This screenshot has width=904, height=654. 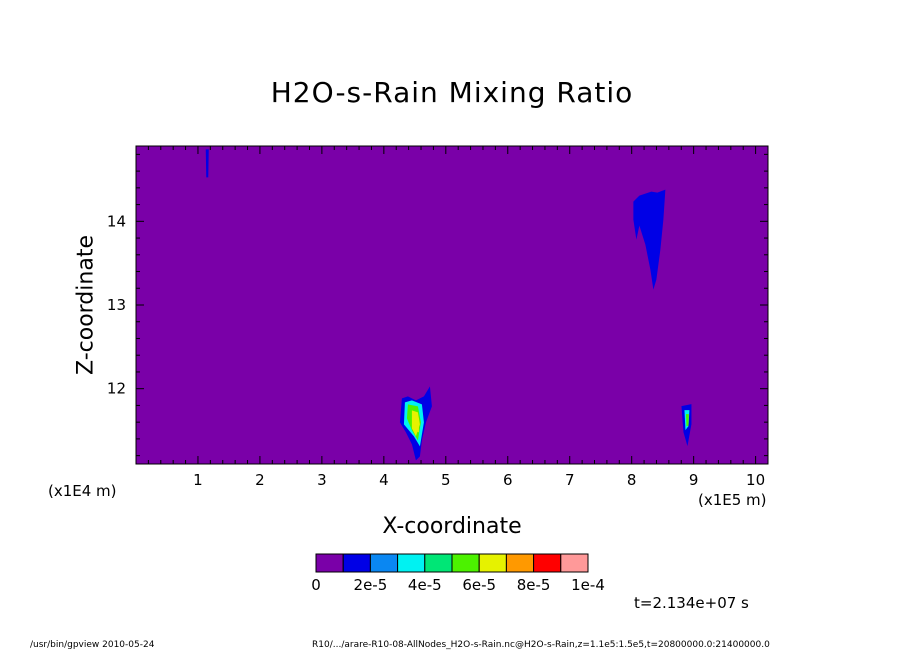 What do you see at coordinates (446, 480) in the screenshot?
I see `x-tick-label: 5` at bounding box center [446, 480].